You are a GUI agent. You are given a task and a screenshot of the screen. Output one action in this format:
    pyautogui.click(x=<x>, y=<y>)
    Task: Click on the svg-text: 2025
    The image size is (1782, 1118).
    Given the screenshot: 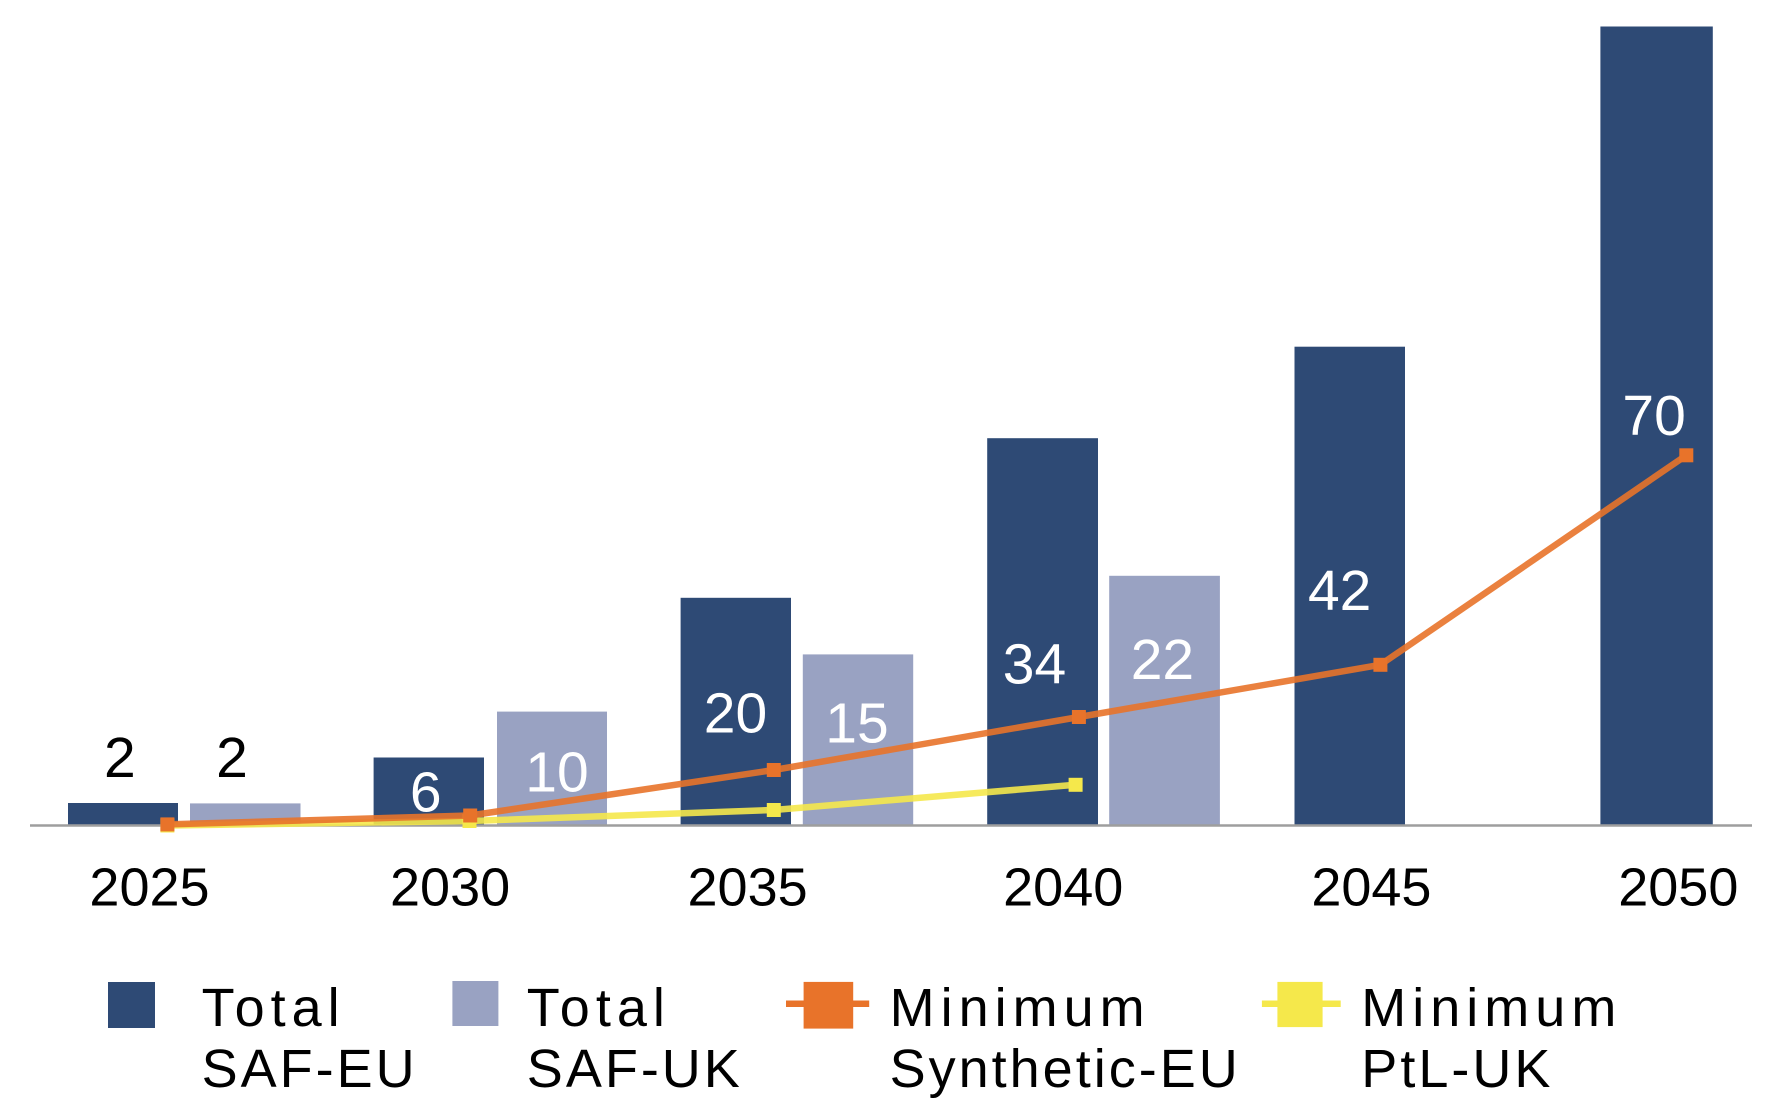 What is the action you would take?
    pyautogui.click(x=149, y=888)
    